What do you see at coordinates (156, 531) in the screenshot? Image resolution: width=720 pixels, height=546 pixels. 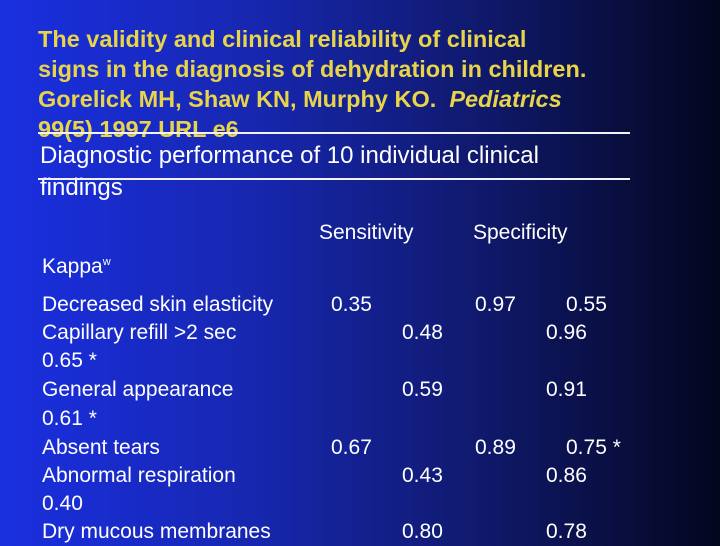 I see `row-finding: Dry mucous membranes` at bounding box center [156, 531].